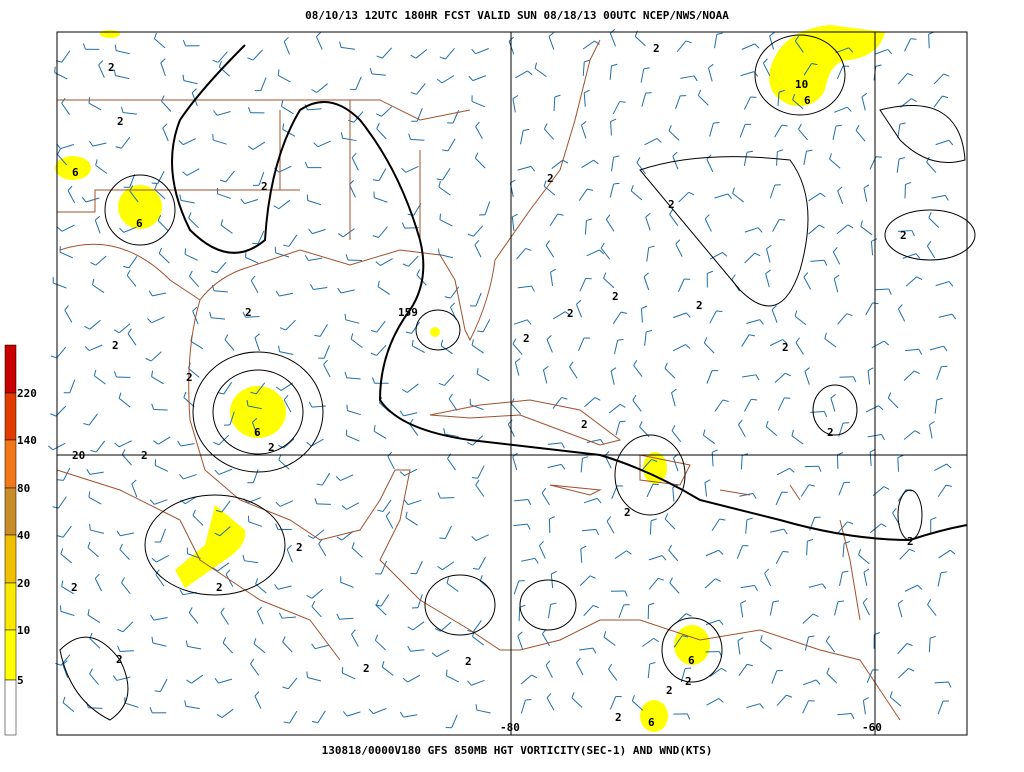 This screenshot has width=1024, height=772. Describe the element at coordinates (27, 393) in the screenshot. I see `colorbar-label: 220` at that location.